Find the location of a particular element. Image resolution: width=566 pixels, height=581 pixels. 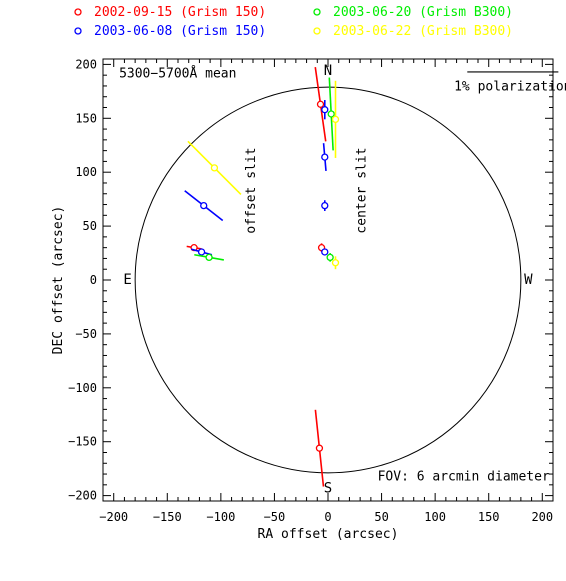

x-tick-label: 100 is located at coordinates (435, 517).